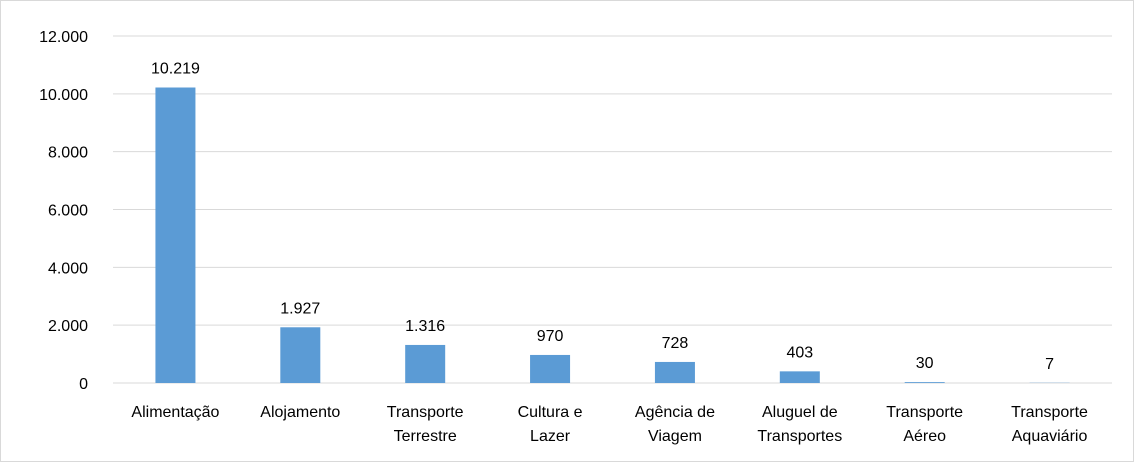  Describe the element at coordinates (68, 326) in the screenshot. I see `y-tick-label: 2.000` at that location.